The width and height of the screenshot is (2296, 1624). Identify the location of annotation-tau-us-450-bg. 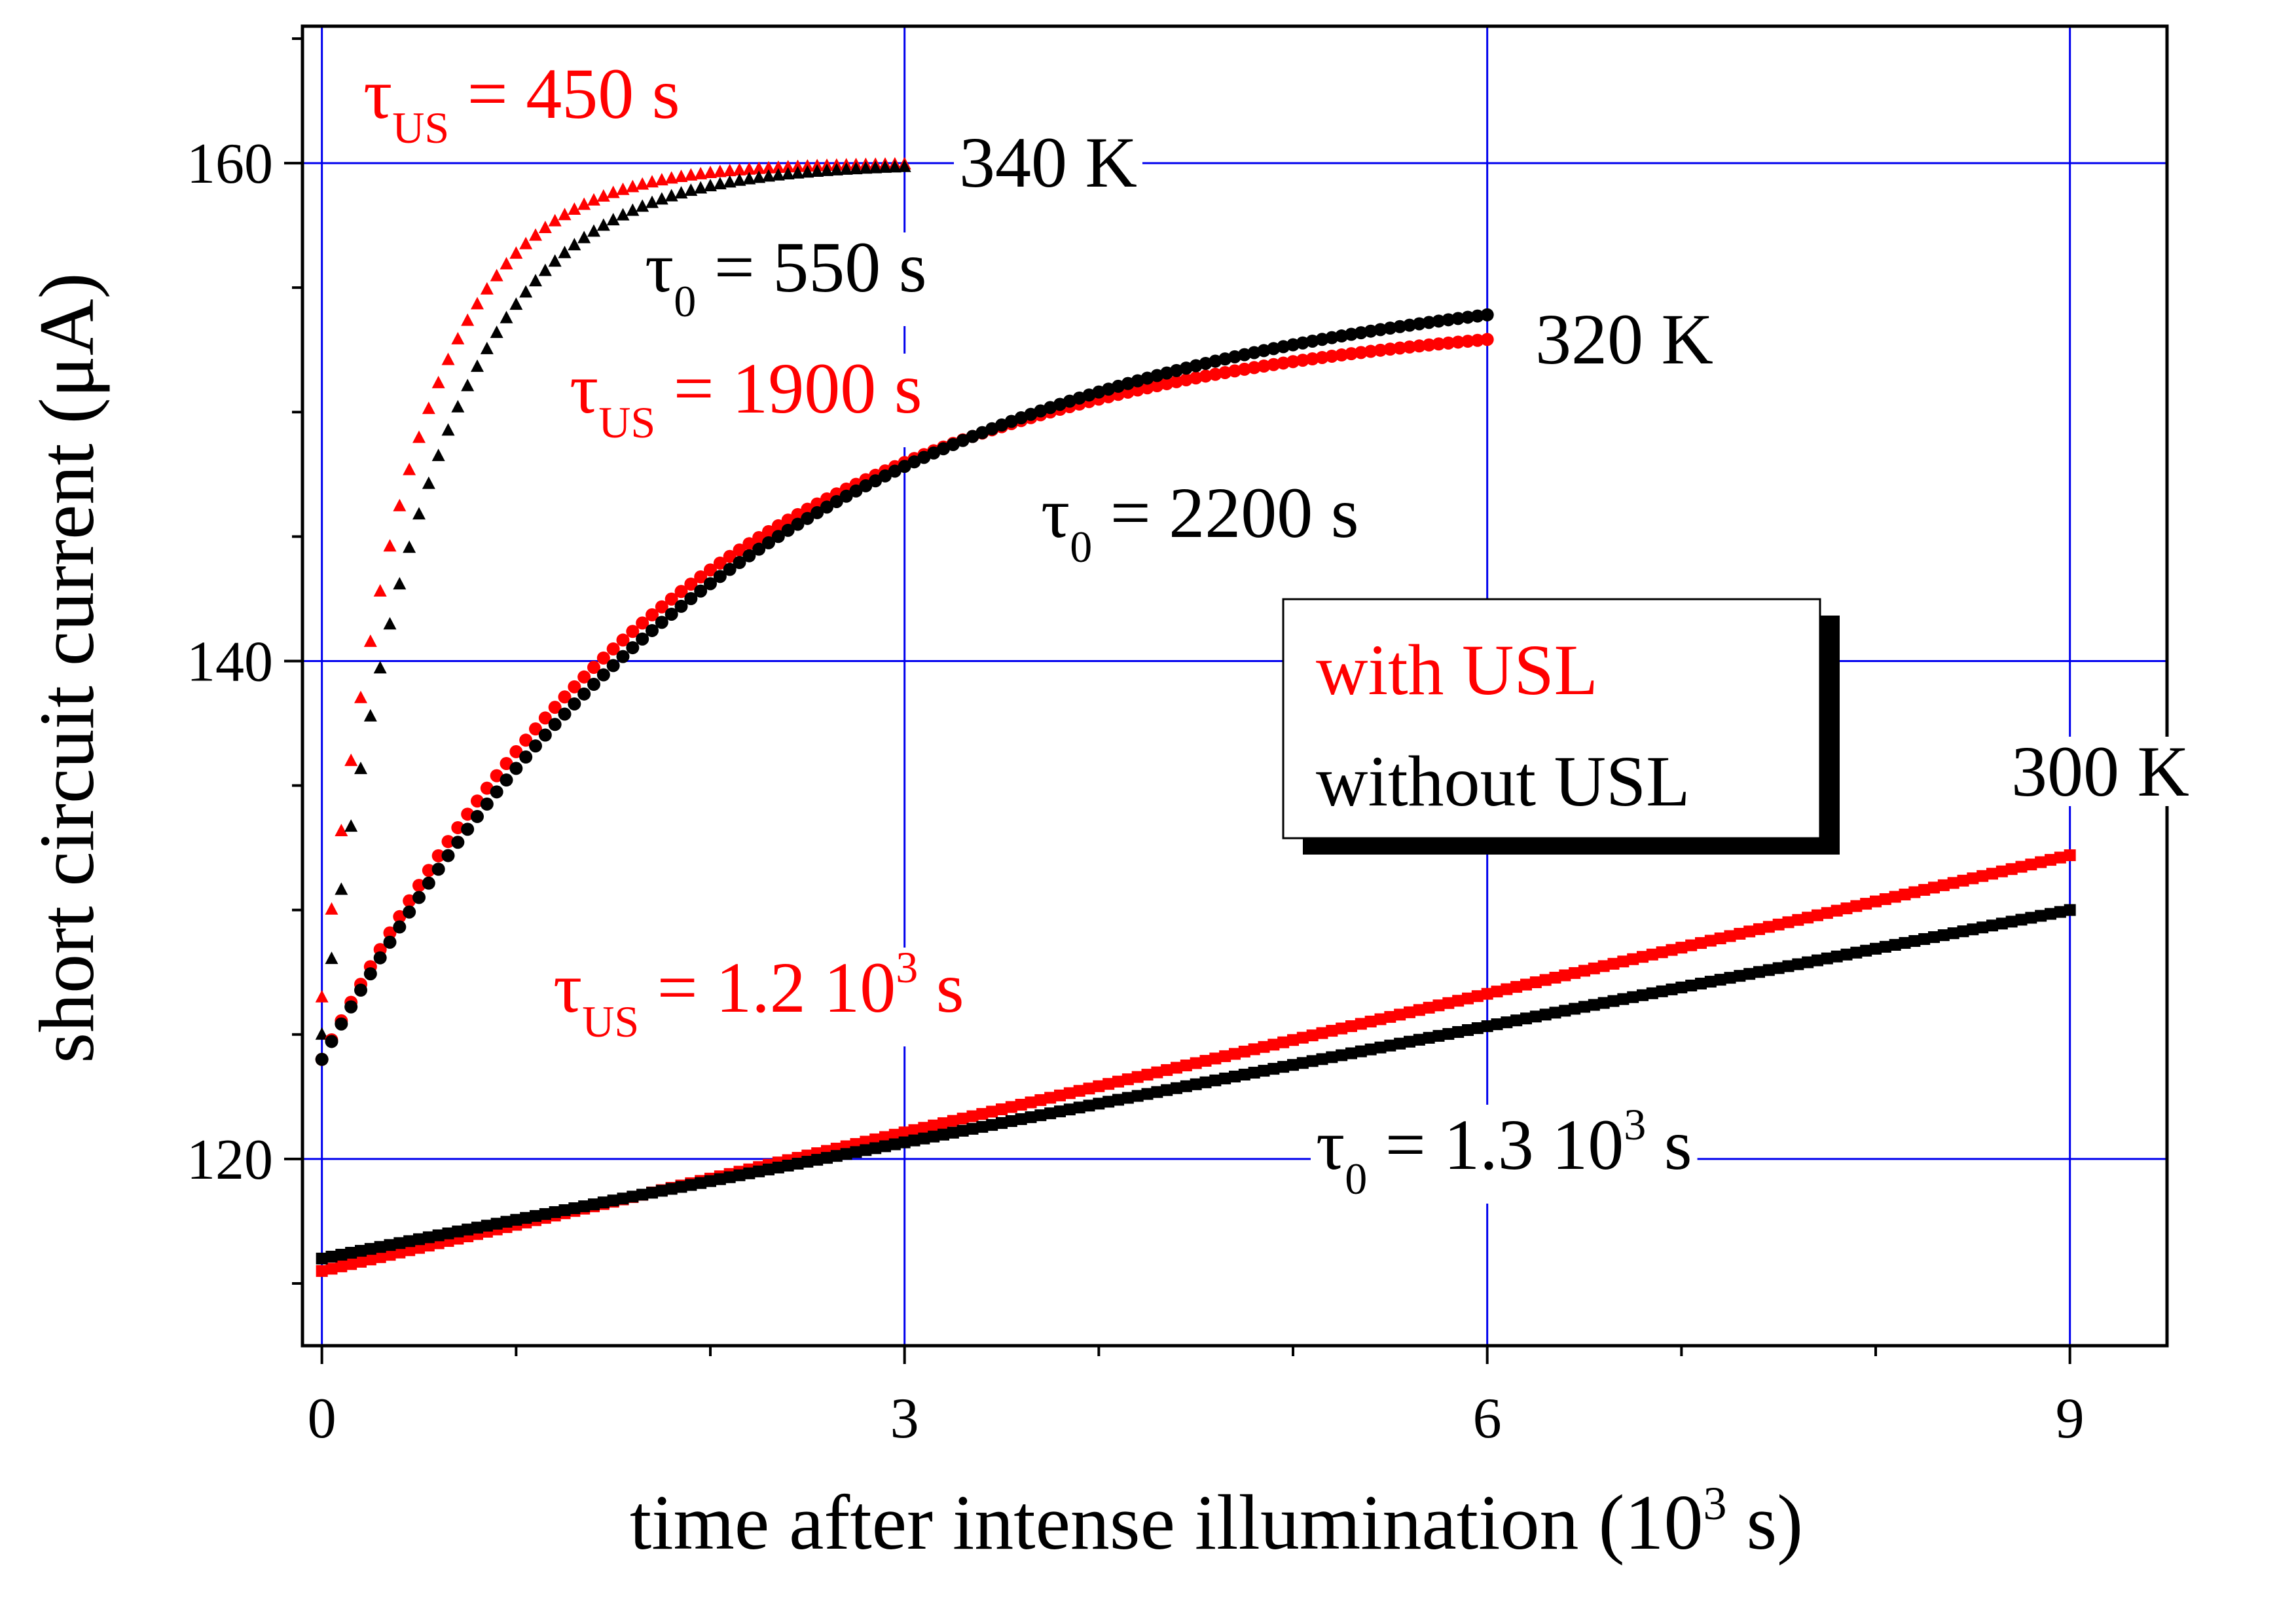
(521, 106).